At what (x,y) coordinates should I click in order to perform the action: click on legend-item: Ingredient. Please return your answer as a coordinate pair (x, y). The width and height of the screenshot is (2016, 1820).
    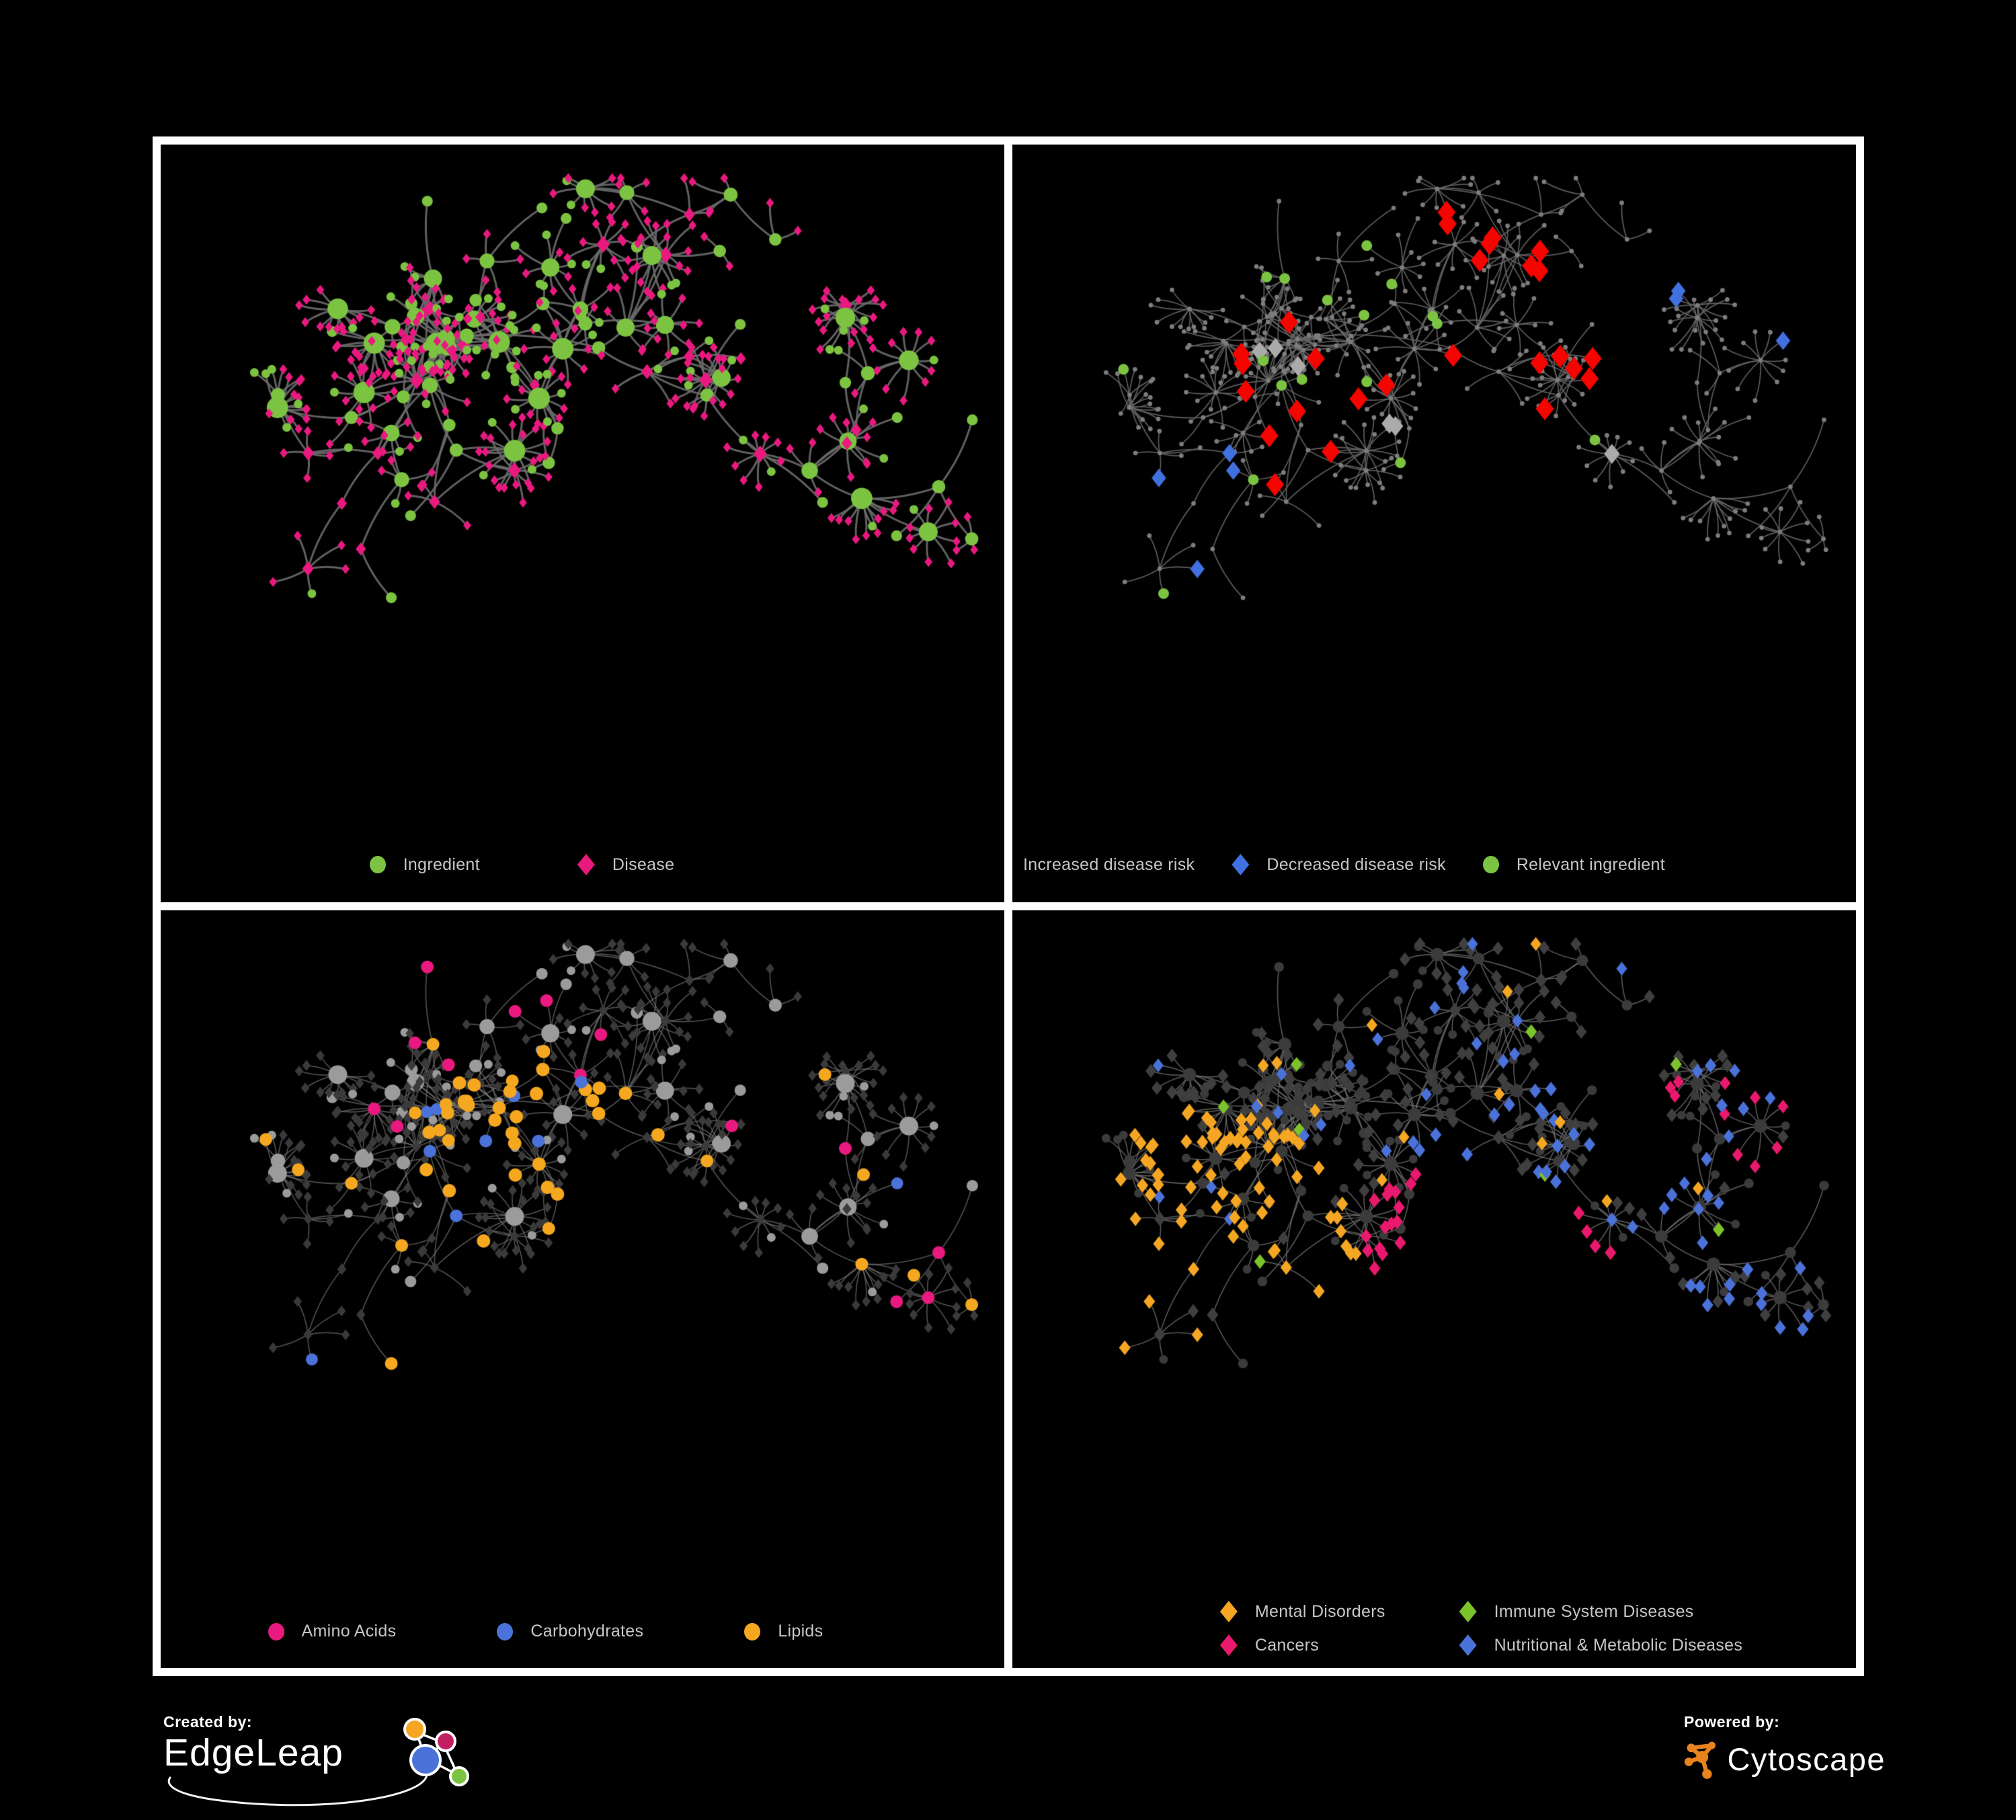
    Looking at the image, I should click on (424, 865).